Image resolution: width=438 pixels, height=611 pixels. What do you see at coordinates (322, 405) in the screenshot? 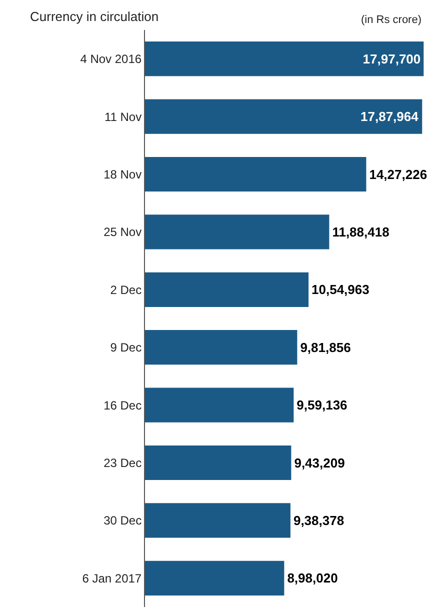
I see `data-label: 9,59,136` at bounding box center [322, 405].